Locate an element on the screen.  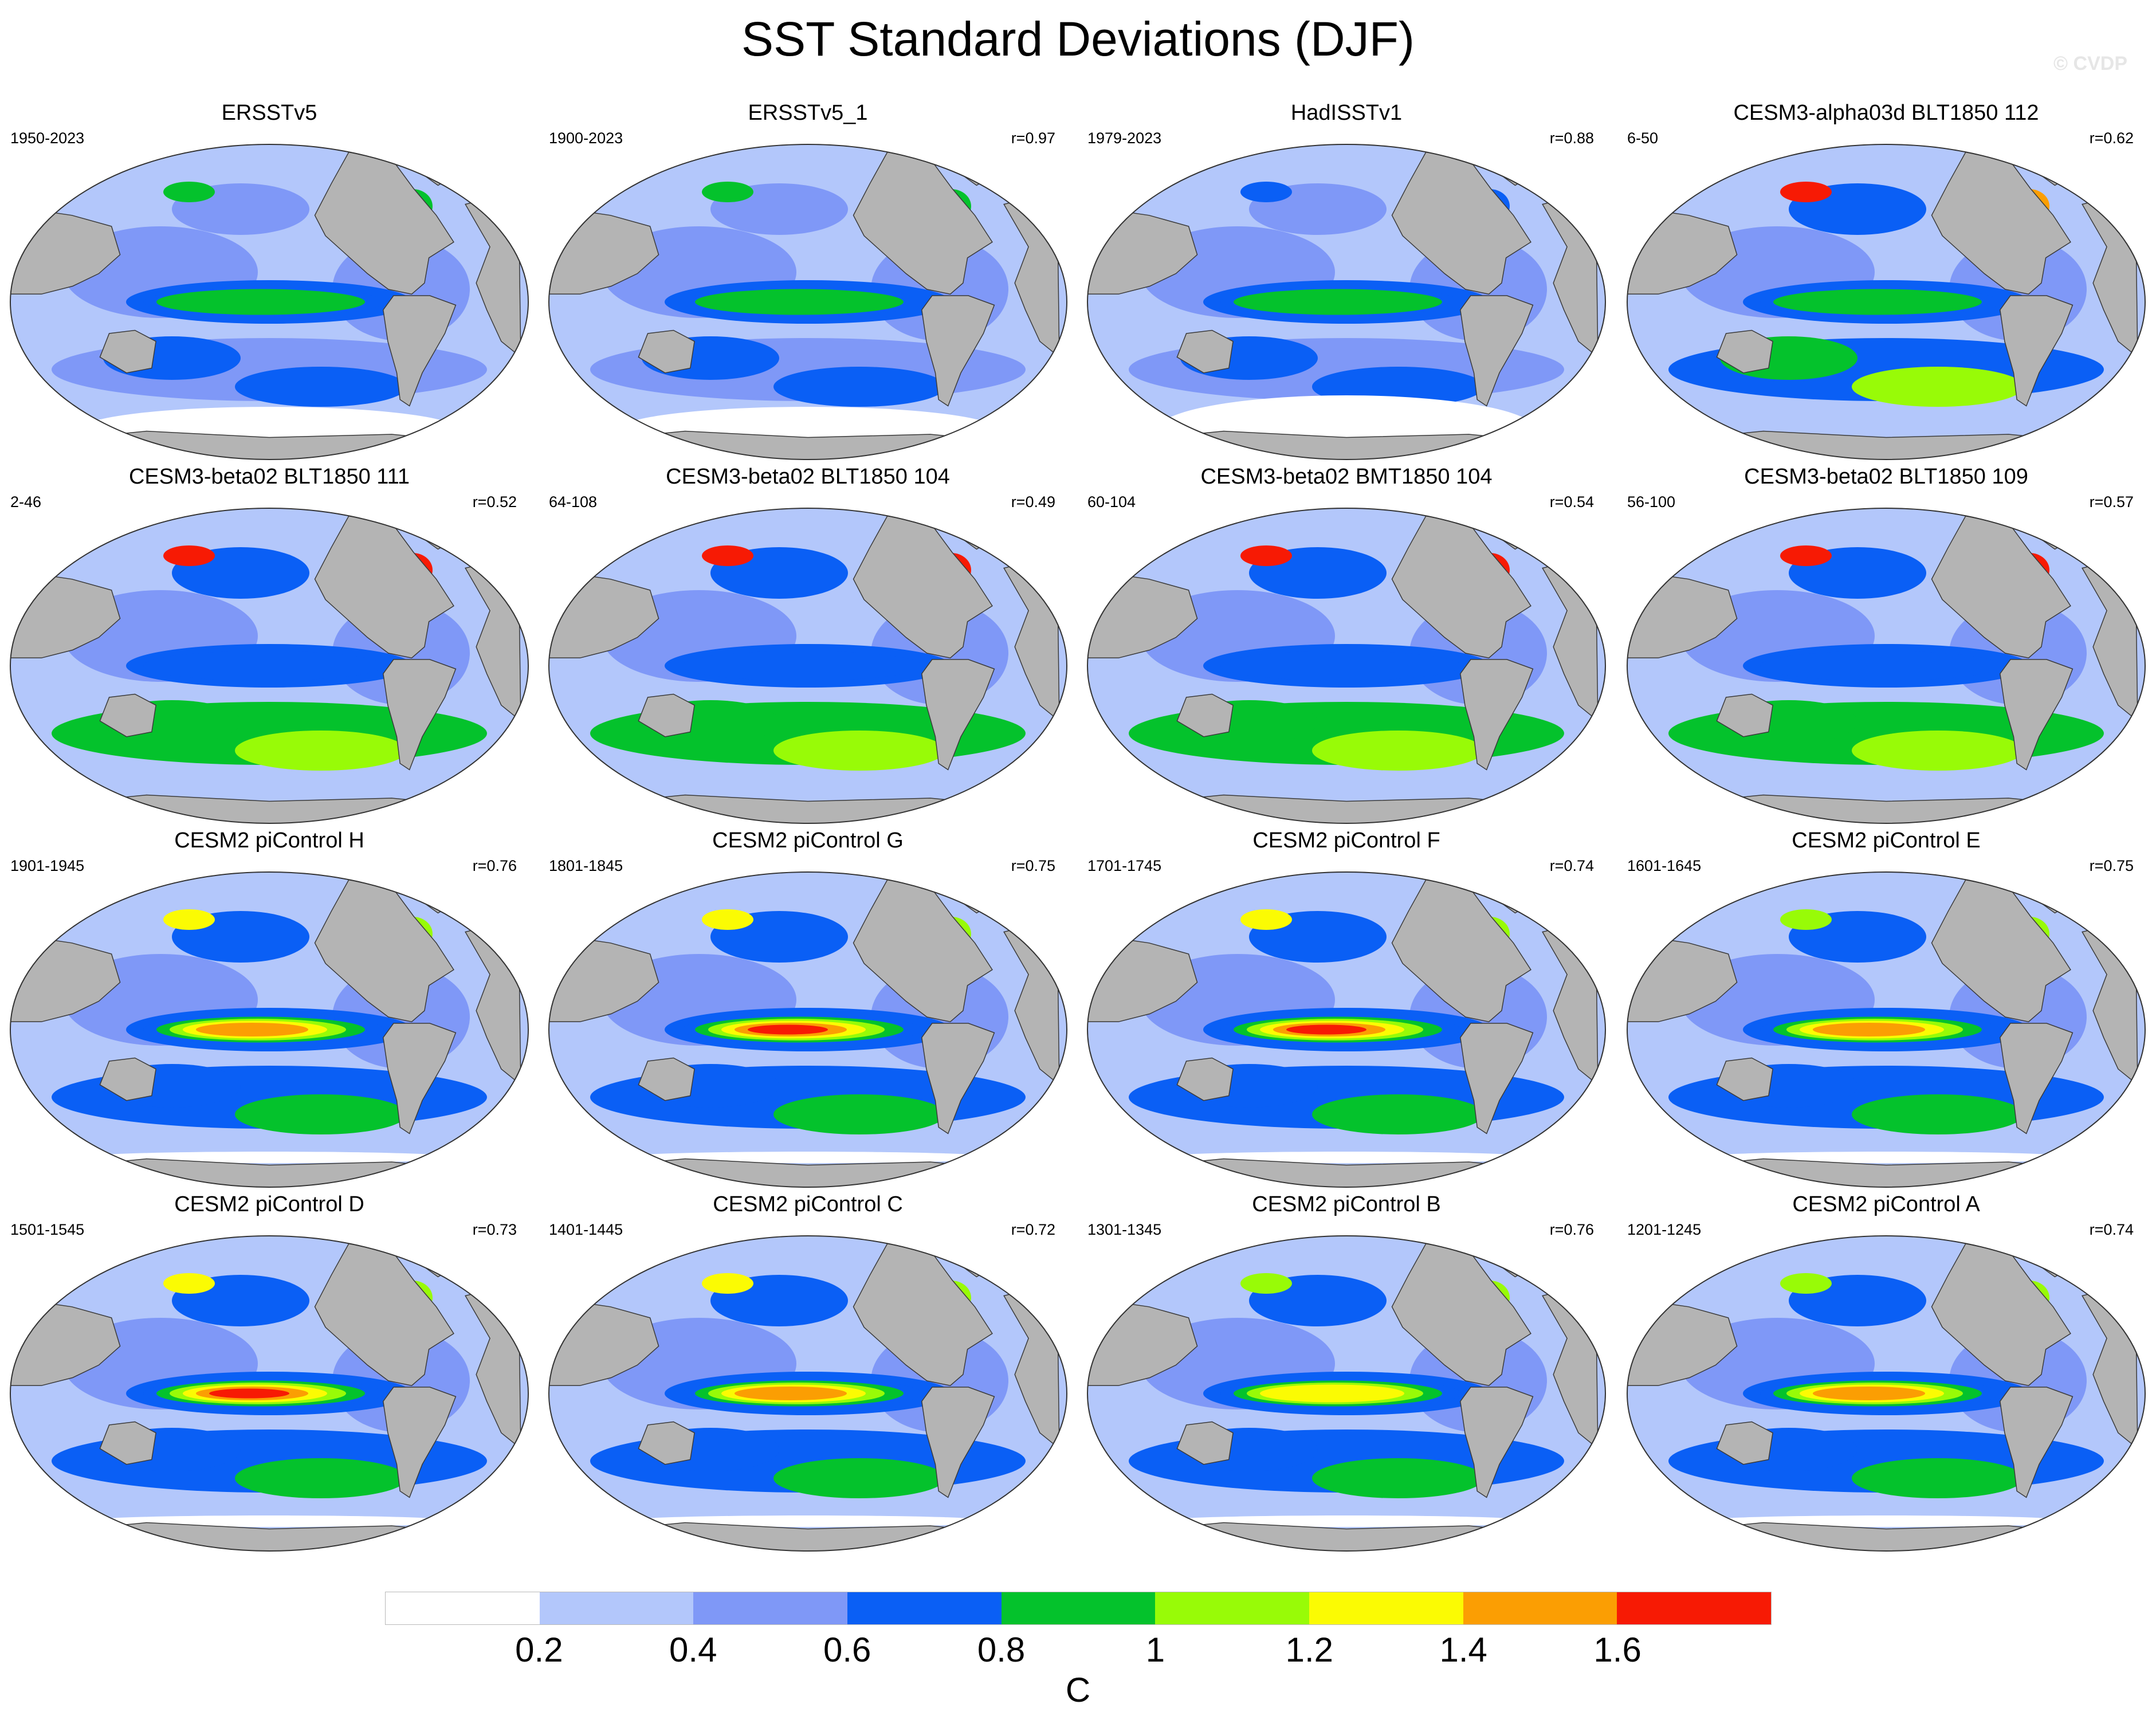
panel-period: 1401-1445 is located at coordinates (586, 1229).